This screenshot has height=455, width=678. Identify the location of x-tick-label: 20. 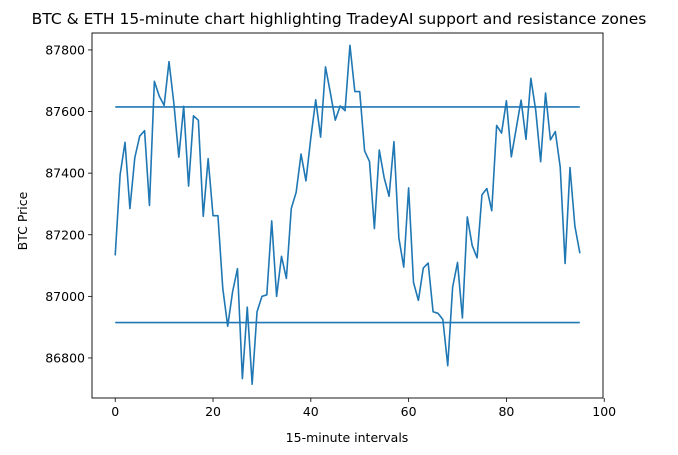
(213, 411).